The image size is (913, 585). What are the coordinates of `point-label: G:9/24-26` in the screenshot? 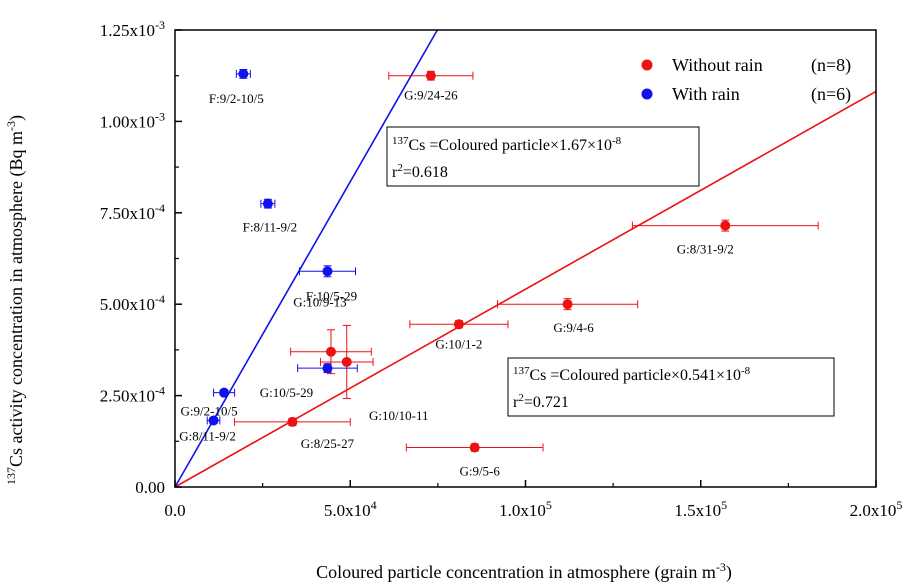 It's located at (431, 95).